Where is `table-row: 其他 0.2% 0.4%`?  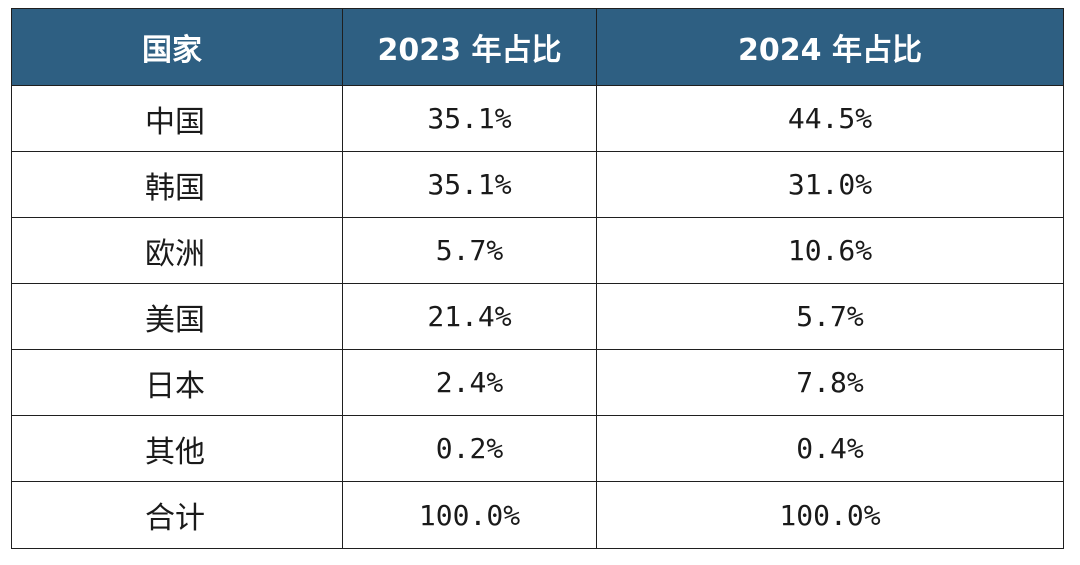 table-row: 其他 0.2% 0.4% is located at coordinates (538, 449).